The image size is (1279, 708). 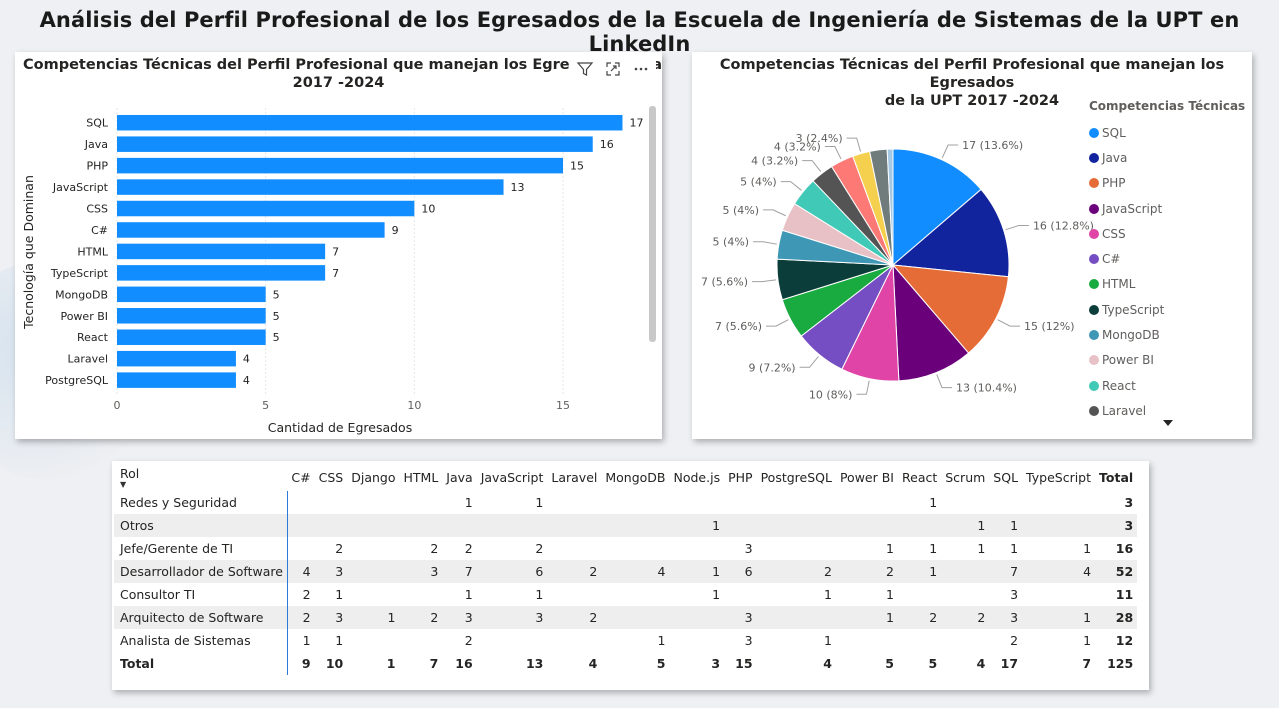 What do you see at coordinates (641, 69) in the screenshot?
I see `more-options-icon` at bounding box center [641, 69].